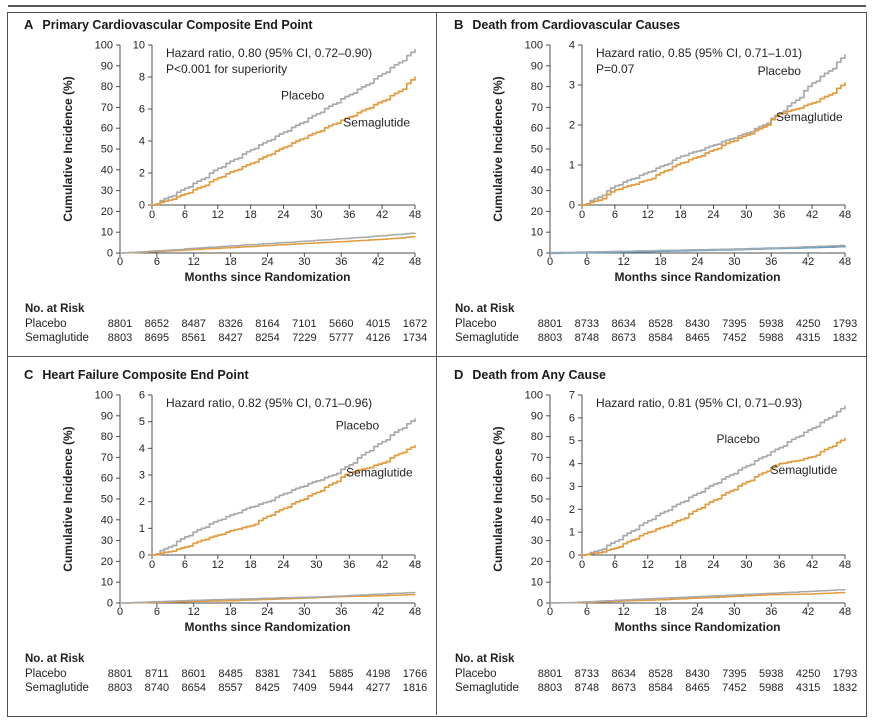  Describe the element at coordinates (349, 565) in the screenshot. I see `inset-x-tick-label: 36` at that location.